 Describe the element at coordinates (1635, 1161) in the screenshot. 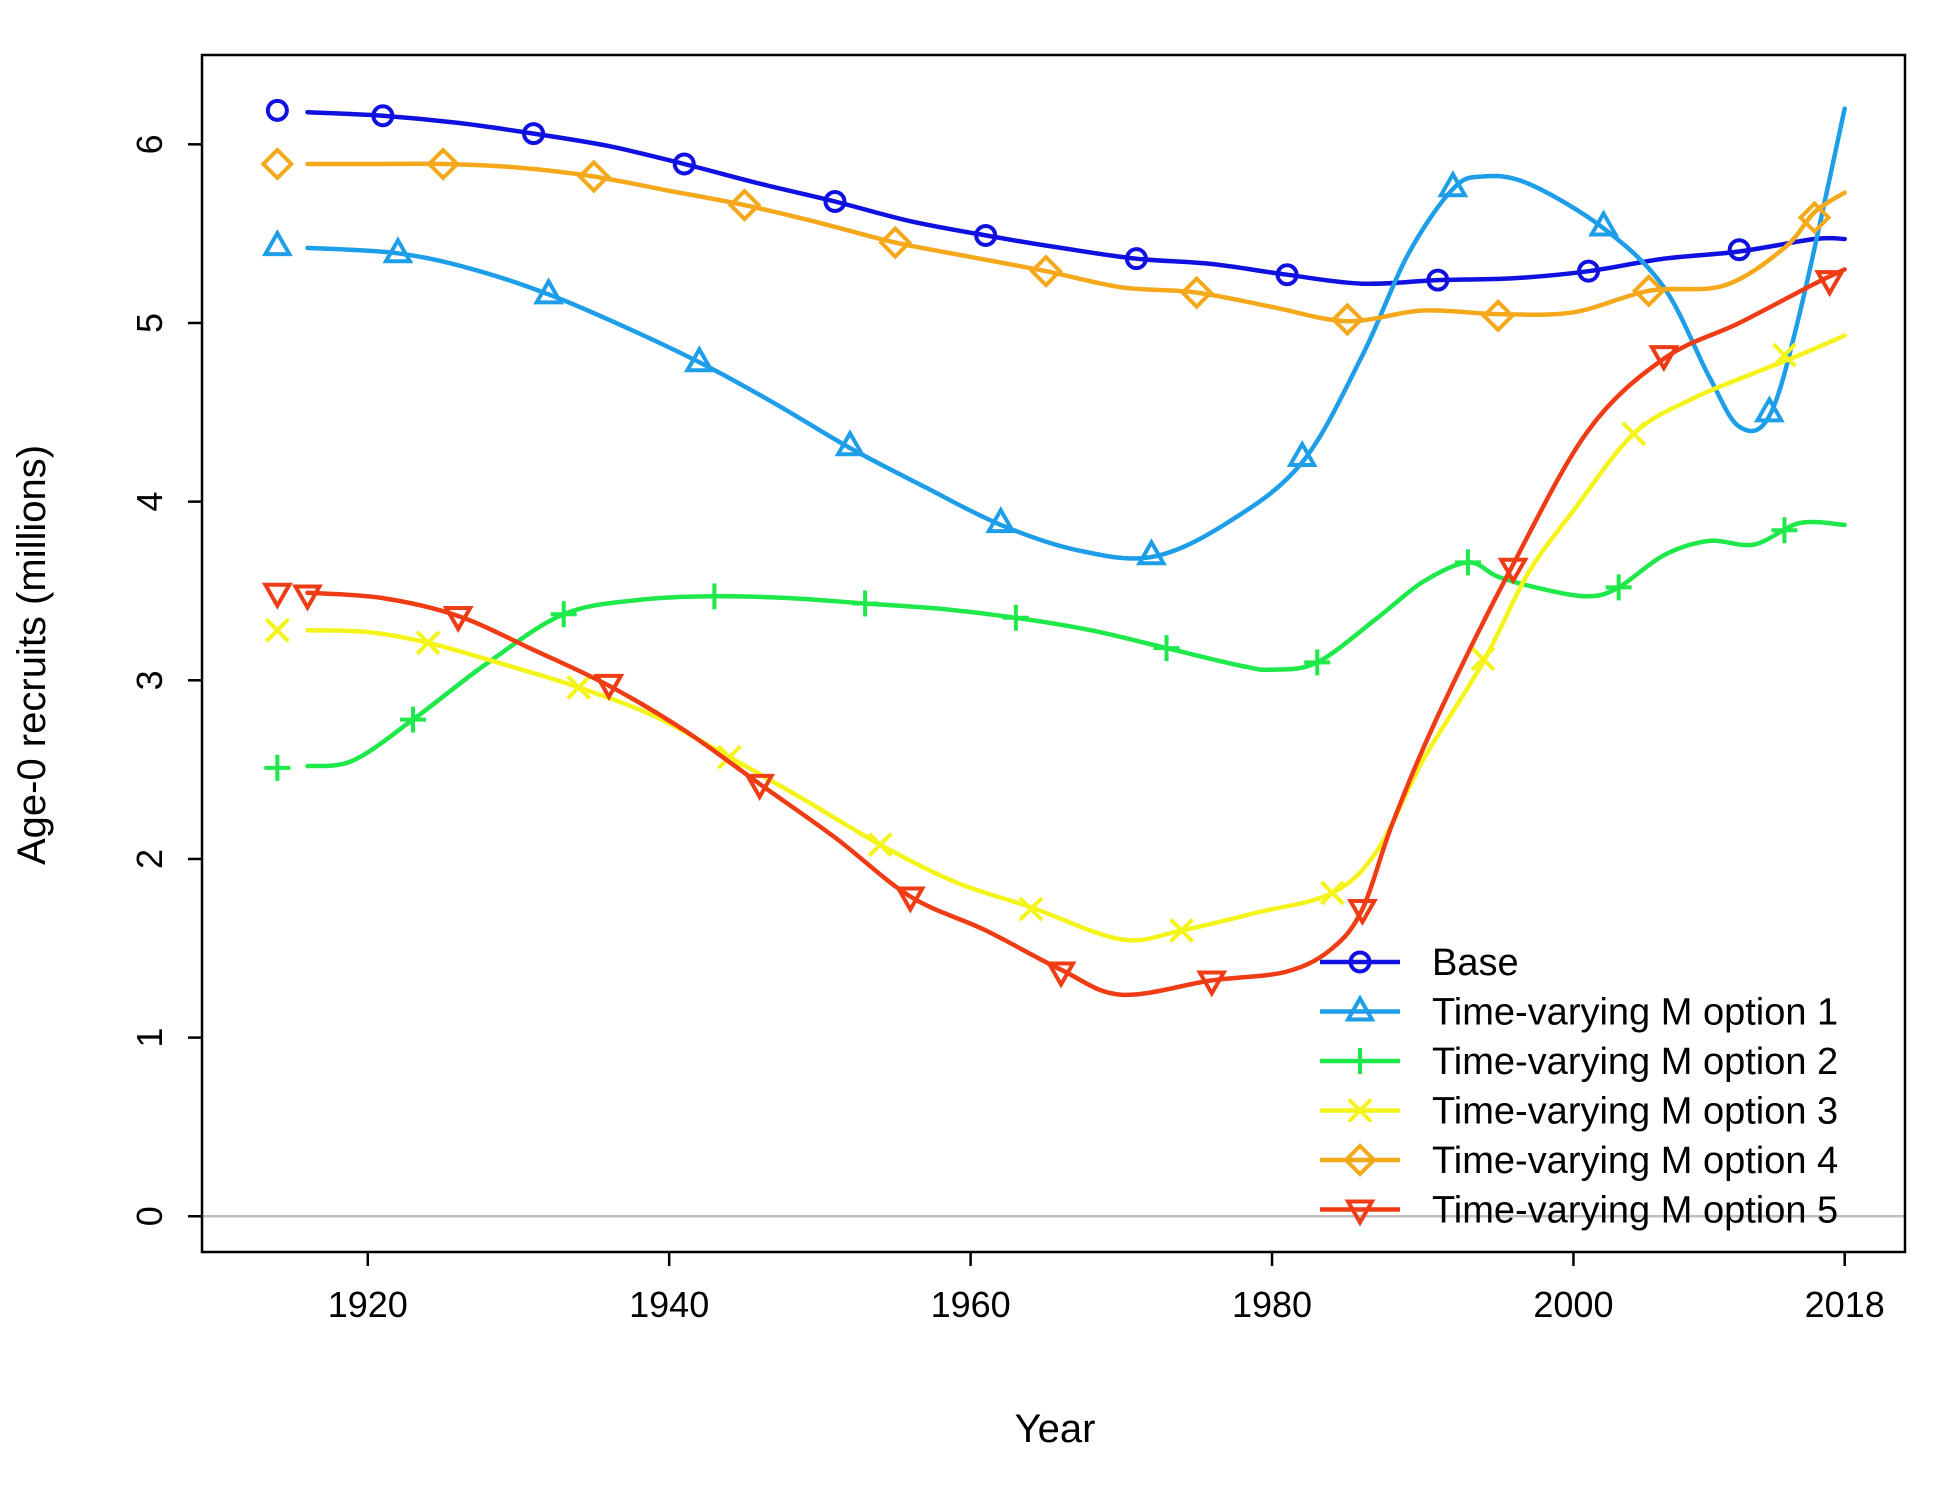

I see `legend-label: Time-varying M option 4` at that location.